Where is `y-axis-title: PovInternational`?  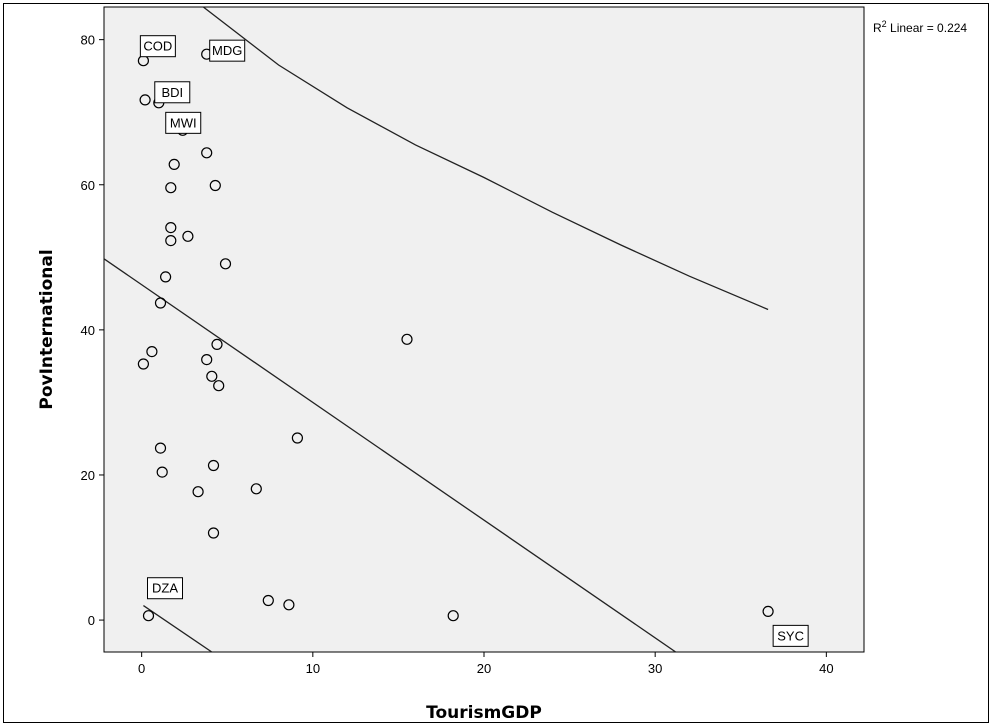 y-axis-title: PovInternational is located at coordinates (47, 329).